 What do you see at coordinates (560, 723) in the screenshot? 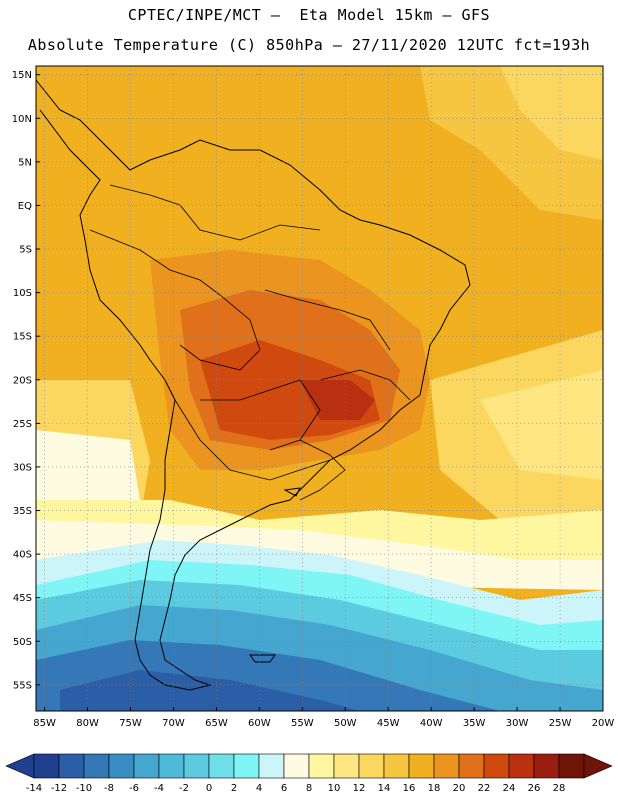
I see `lon-label: 25W` at bounding box center [560, 723].